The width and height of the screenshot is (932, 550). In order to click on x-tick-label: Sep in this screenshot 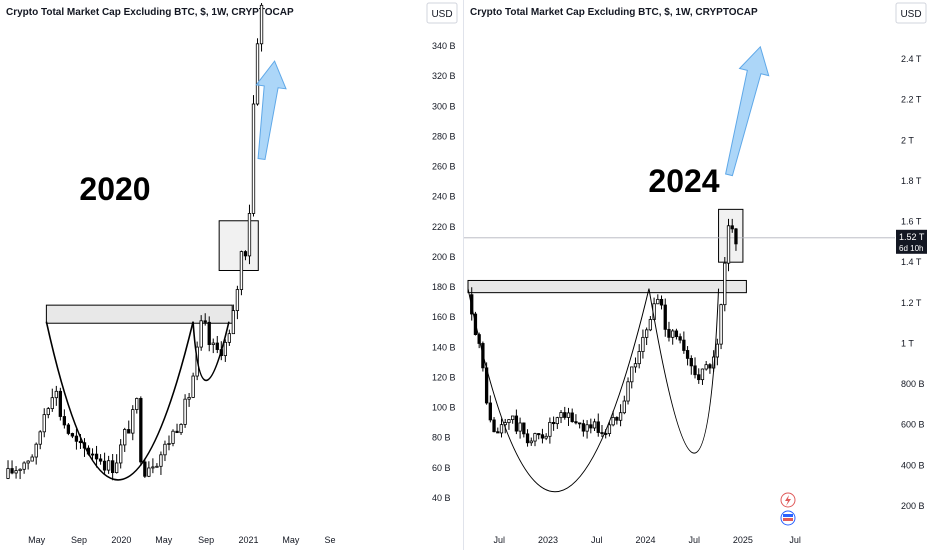, I will do `click(206, 540)`.